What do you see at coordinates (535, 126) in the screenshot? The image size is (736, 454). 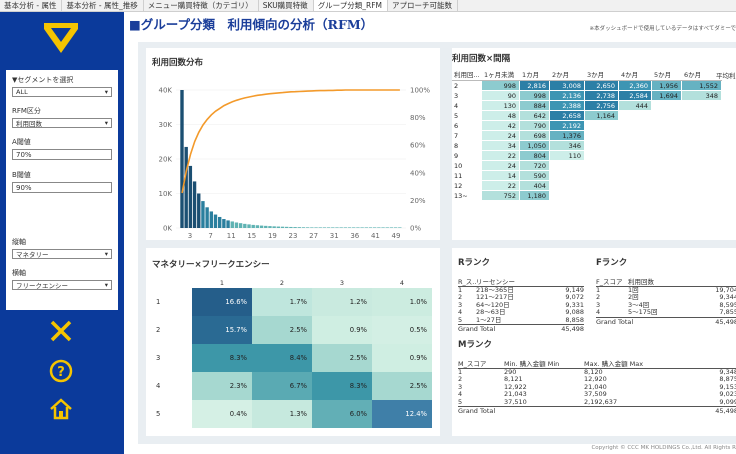 I see `table-cell: 790` at bounding box center [535, 126].